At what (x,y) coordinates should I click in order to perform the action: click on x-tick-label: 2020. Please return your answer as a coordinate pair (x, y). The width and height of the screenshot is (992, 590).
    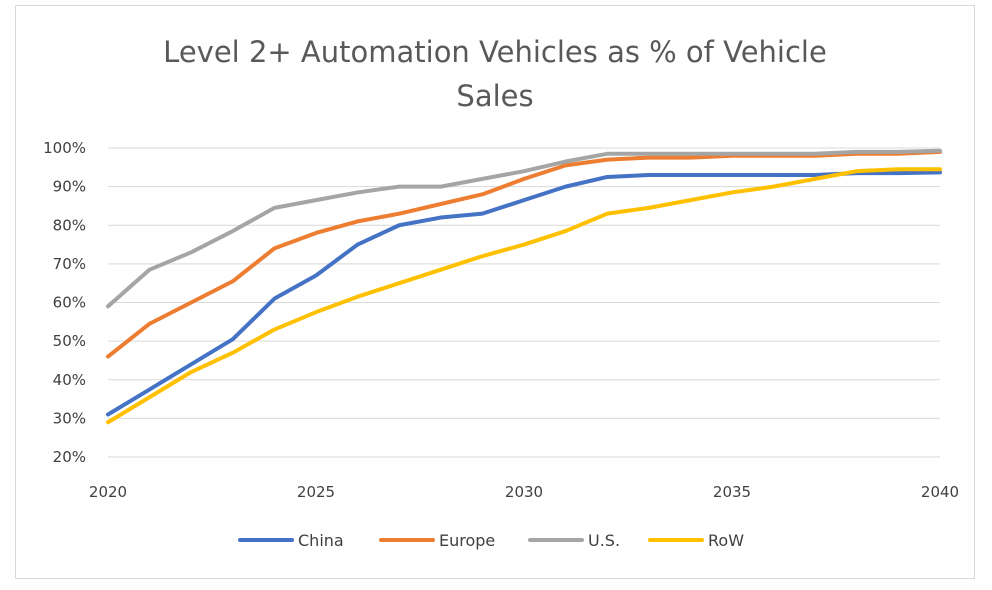
    Looking at the image, I should click on (108, 492).